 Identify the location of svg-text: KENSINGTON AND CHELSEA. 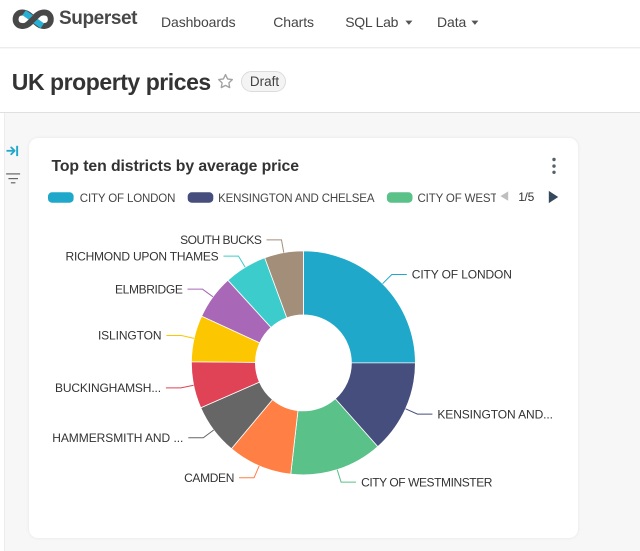
(296, 198).